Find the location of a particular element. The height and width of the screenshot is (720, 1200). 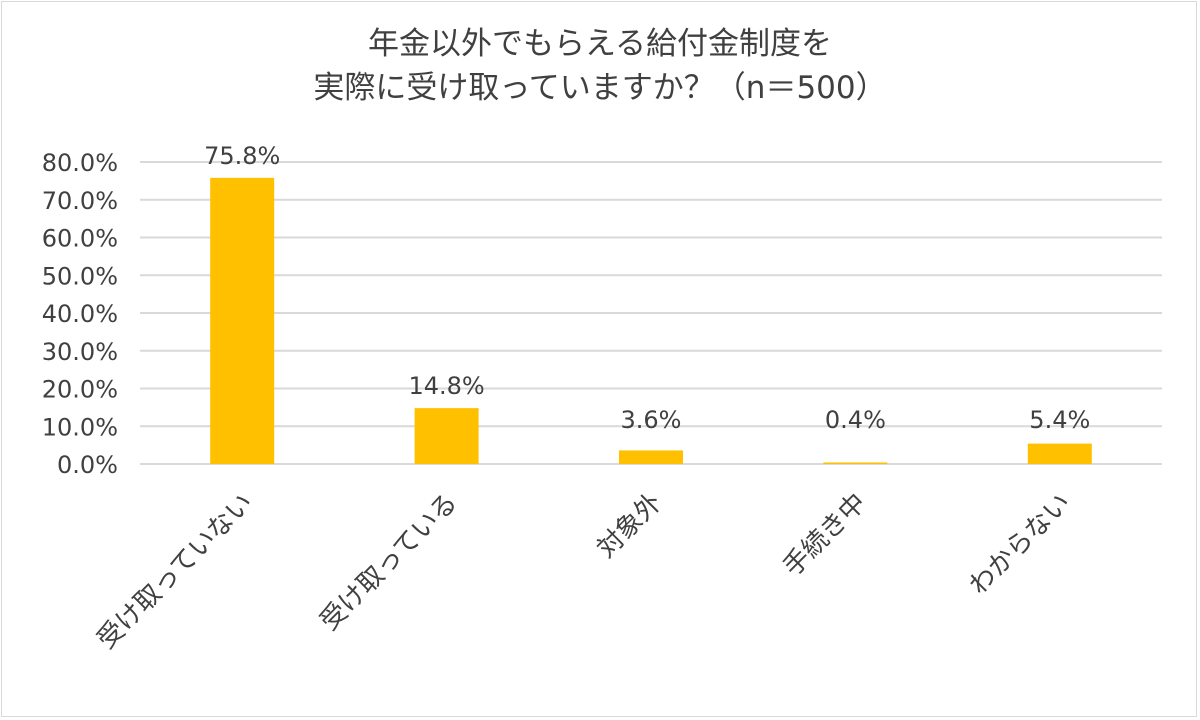

data-label: 14.8% is located at coordinates (446, 386).